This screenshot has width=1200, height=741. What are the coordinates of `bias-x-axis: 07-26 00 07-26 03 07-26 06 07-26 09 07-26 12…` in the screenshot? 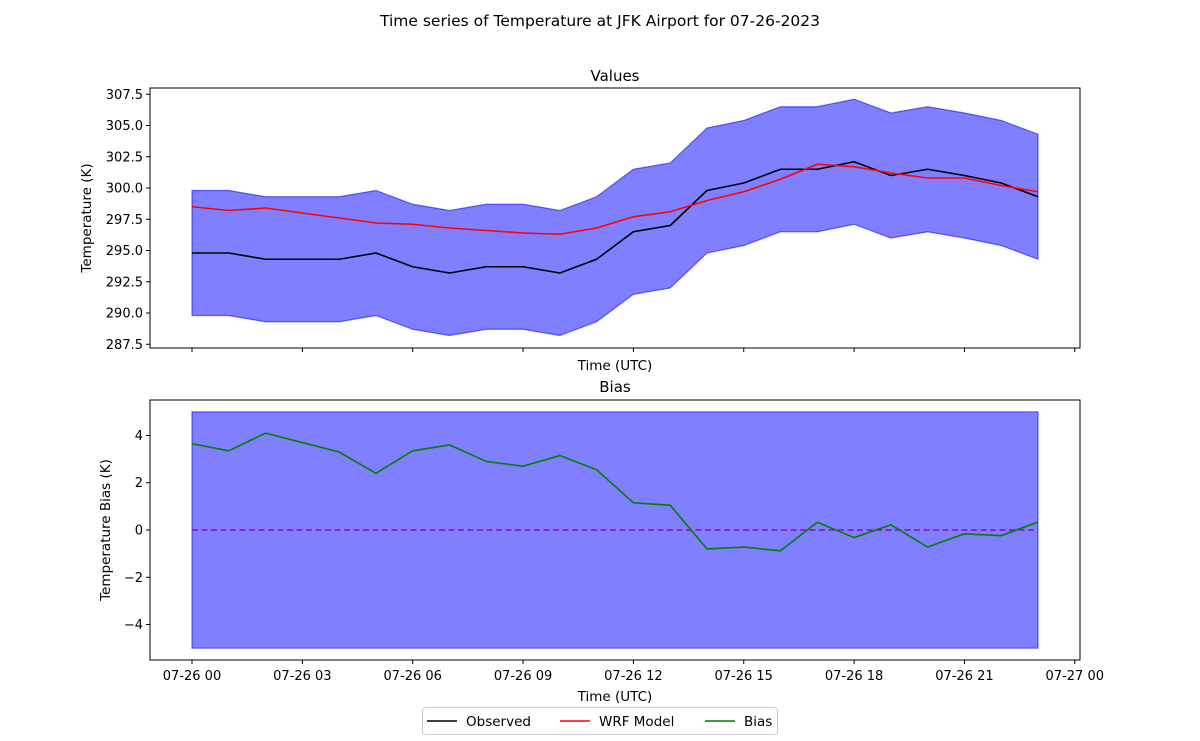 It's located at (633, 672).